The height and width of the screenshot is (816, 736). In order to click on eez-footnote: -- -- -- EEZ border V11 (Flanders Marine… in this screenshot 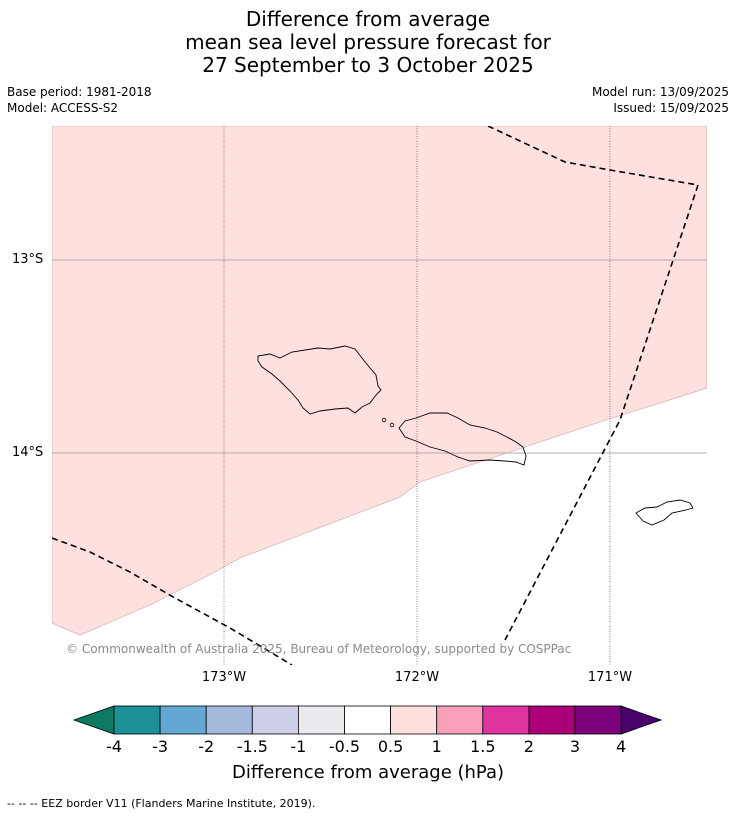, I will do `click(161, 803)`.